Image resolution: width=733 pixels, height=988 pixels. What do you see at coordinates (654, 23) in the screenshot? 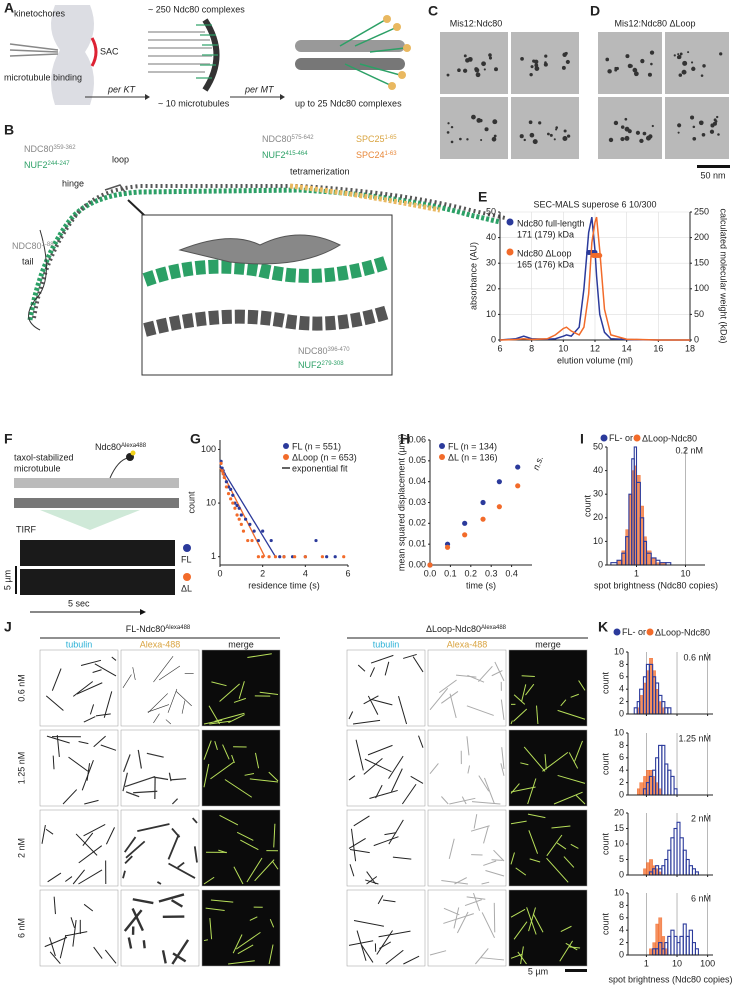
I see `panel-title: Mis12:Ndc80 ΔLoop` at bounding box center [654, 23].